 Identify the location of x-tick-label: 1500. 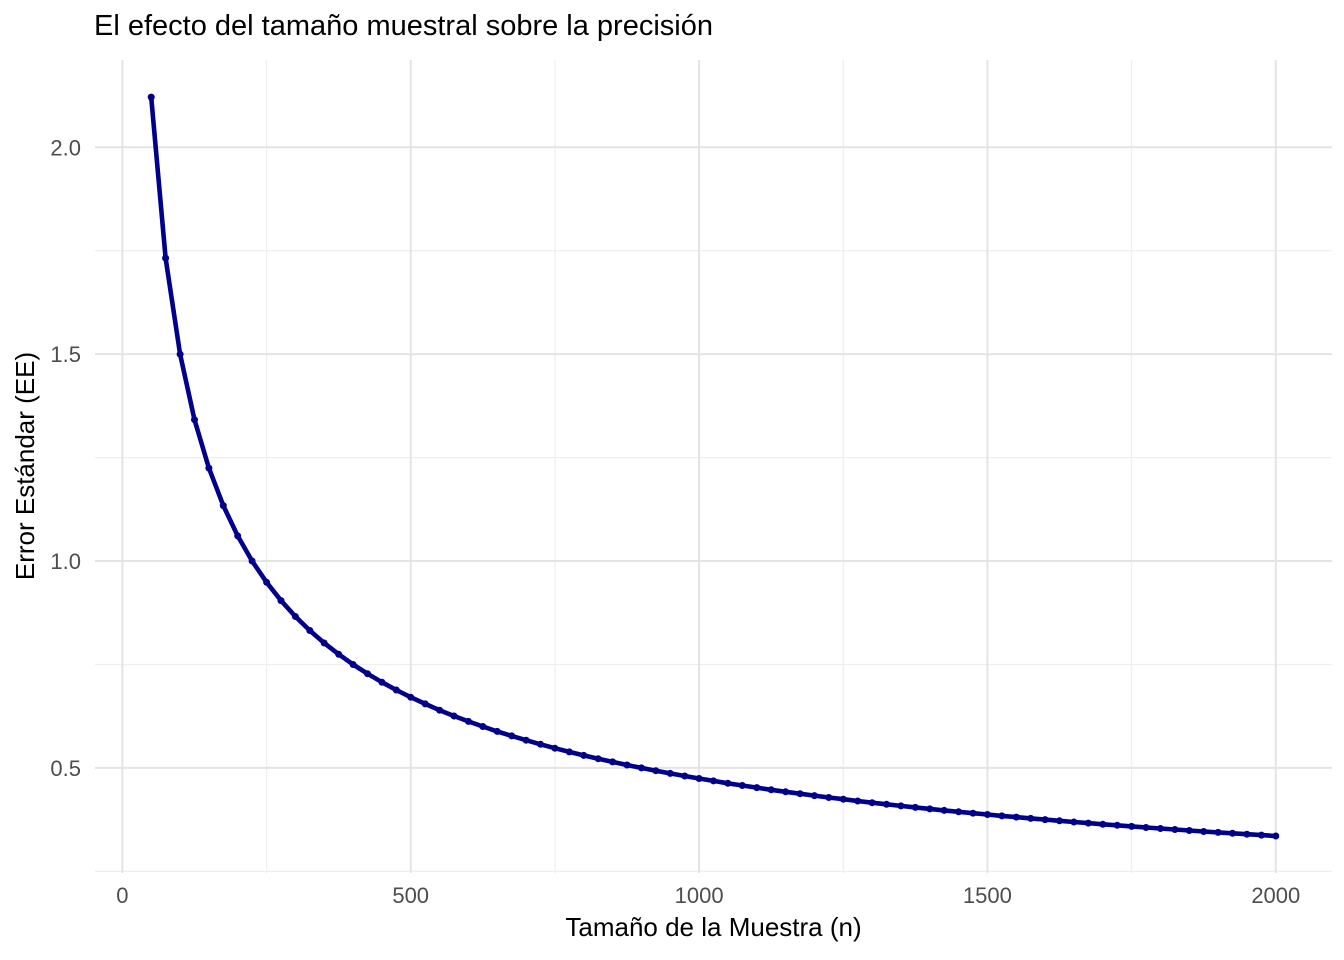
(987, 895).